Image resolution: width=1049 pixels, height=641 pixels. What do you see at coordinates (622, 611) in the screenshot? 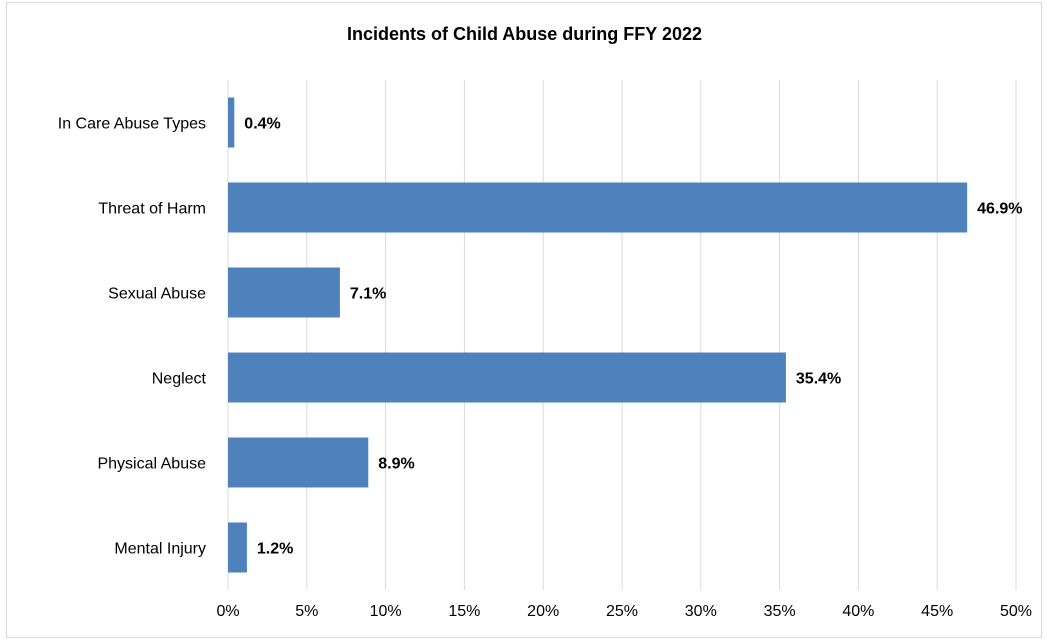
I see `x-tick-label: 25%` at bounding box center [622, 611].